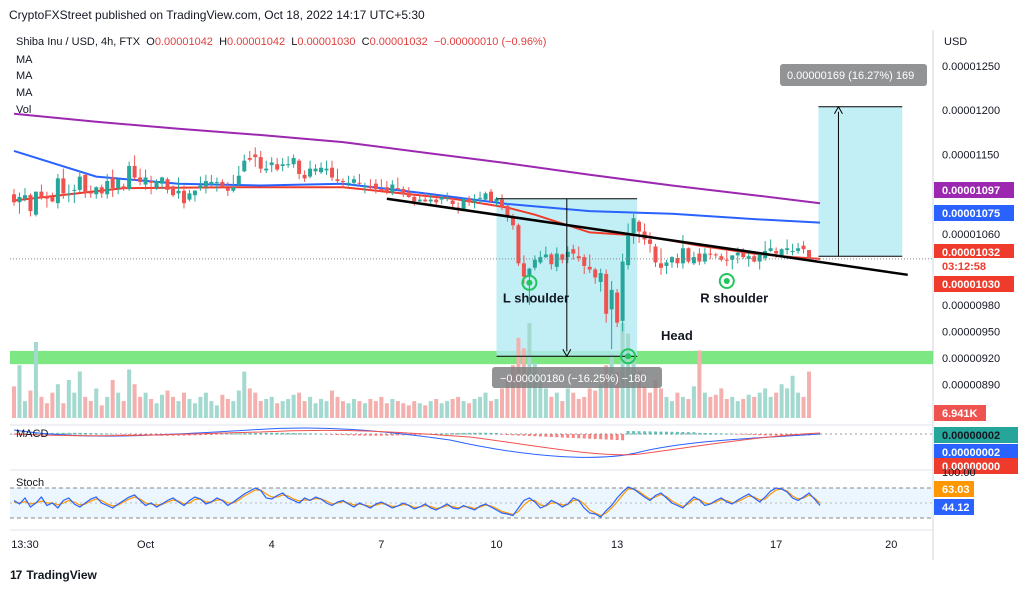  I want to click on tradingview-footer: 17 TradingView, so click(53, 575).